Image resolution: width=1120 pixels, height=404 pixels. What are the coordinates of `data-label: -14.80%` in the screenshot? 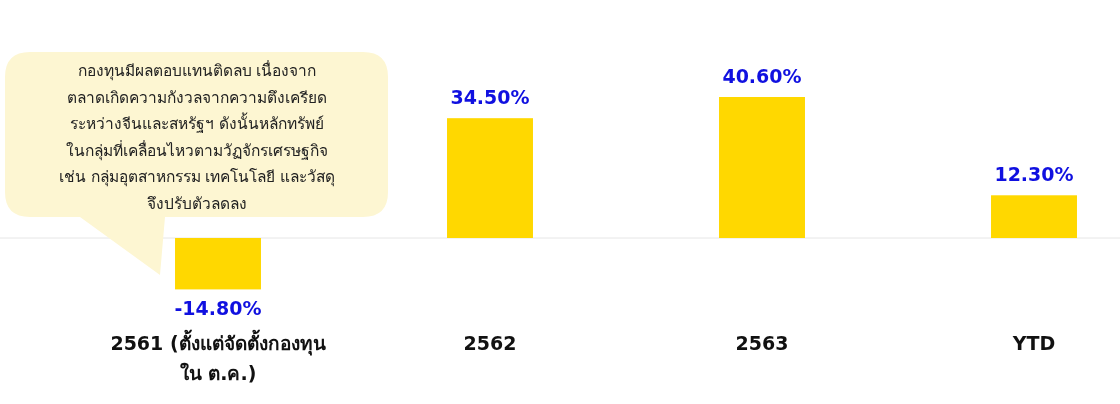 It's located at (218, 308).